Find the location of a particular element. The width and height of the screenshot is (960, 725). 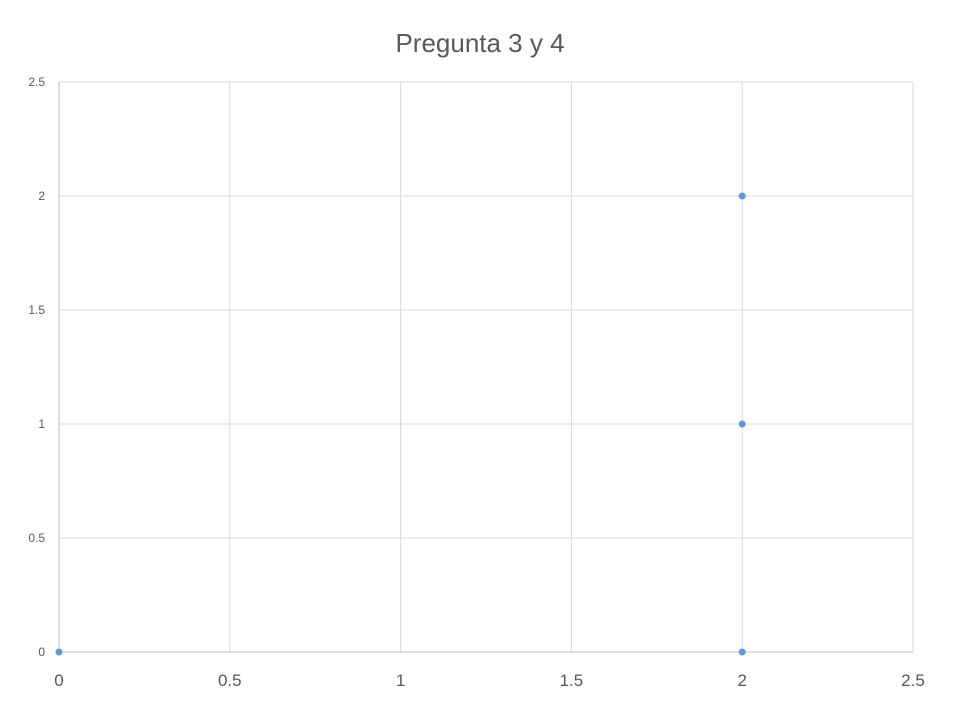

y-tick-label: 1.5 is located at coordinates (36, 310).